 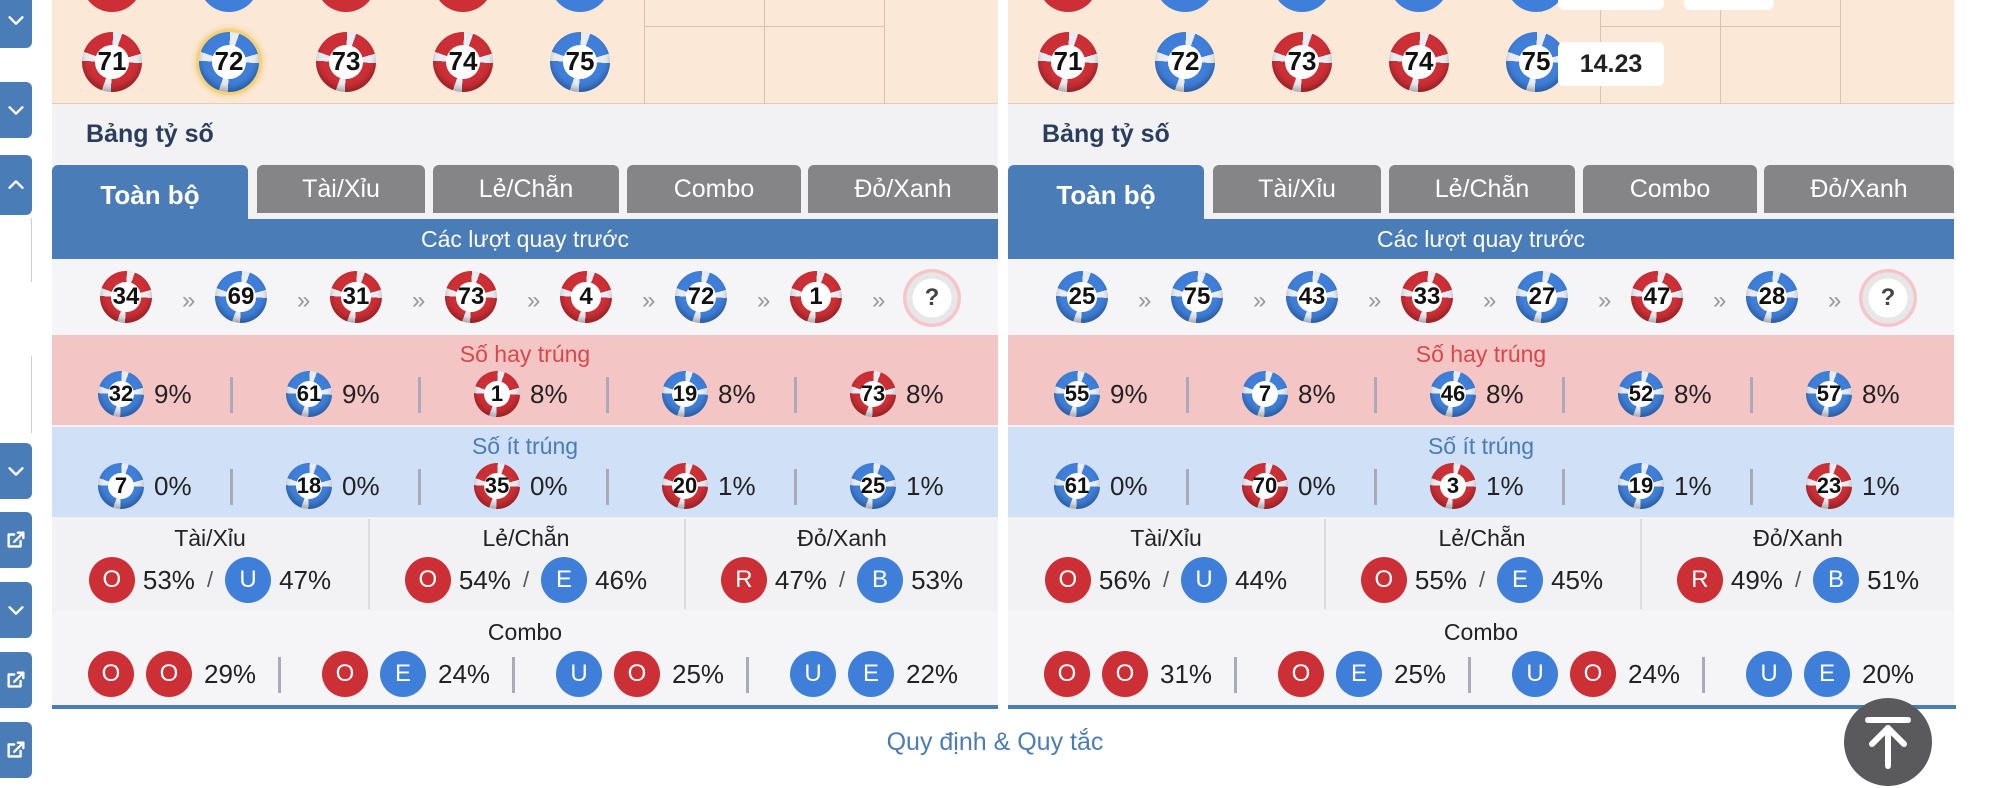 I want to click on ball-number: 72, so click(x=1185, y=62).